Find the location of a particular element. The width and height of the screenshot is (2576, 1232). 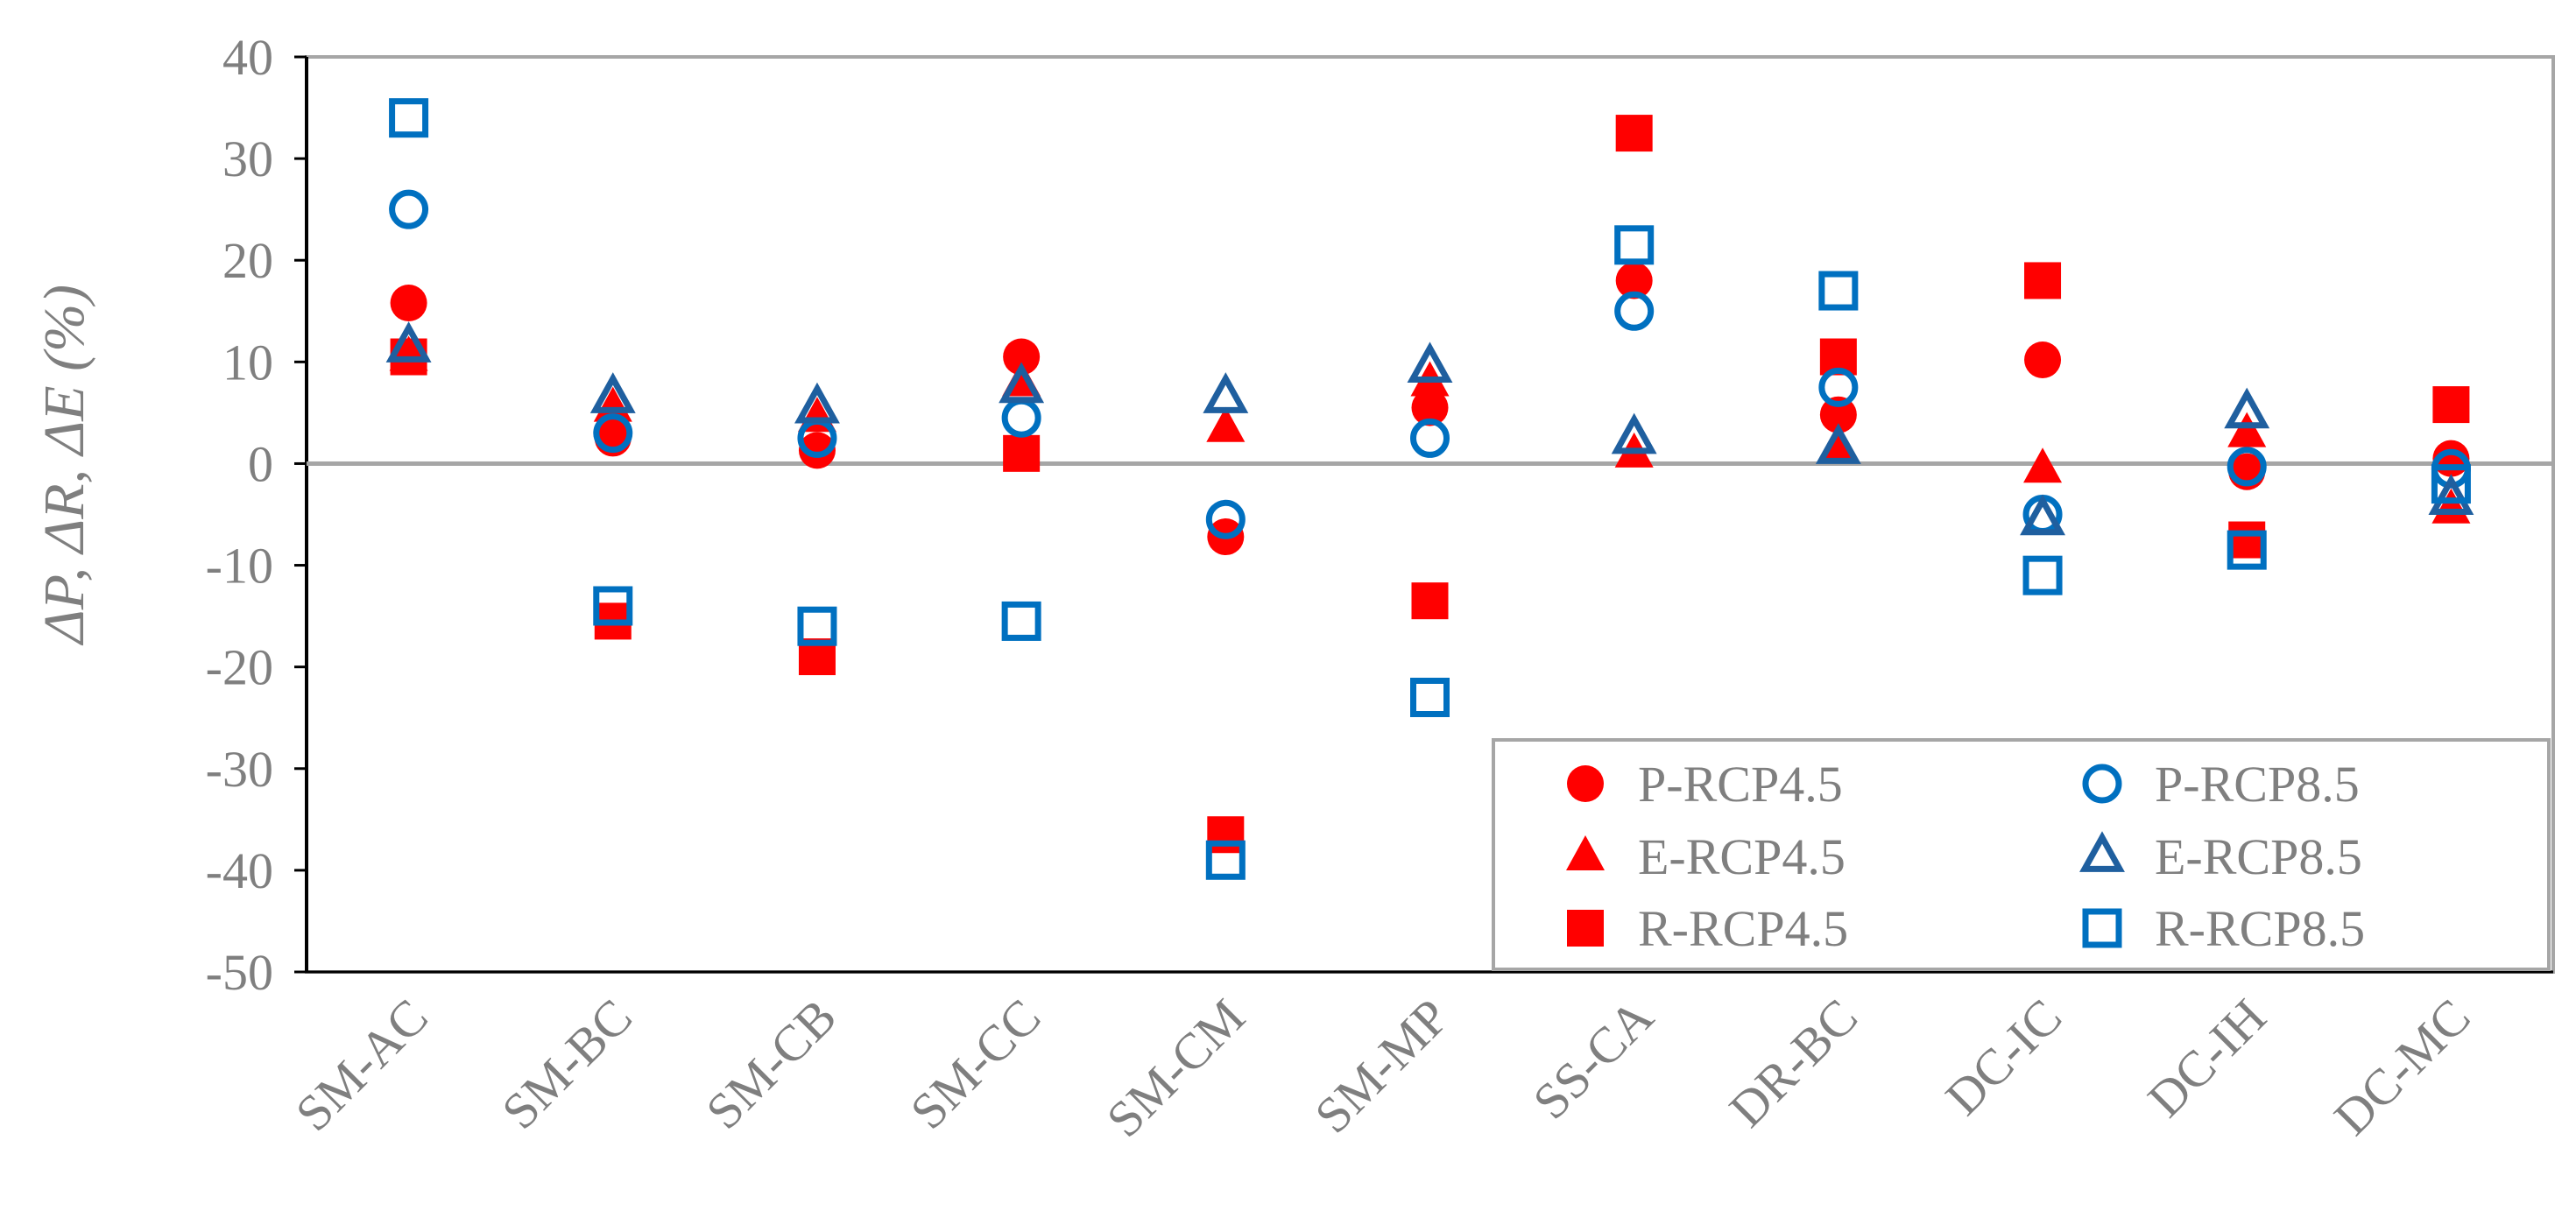

data-point-P-RCP8.5-SM-MP is located at coordinates (1430, 438).